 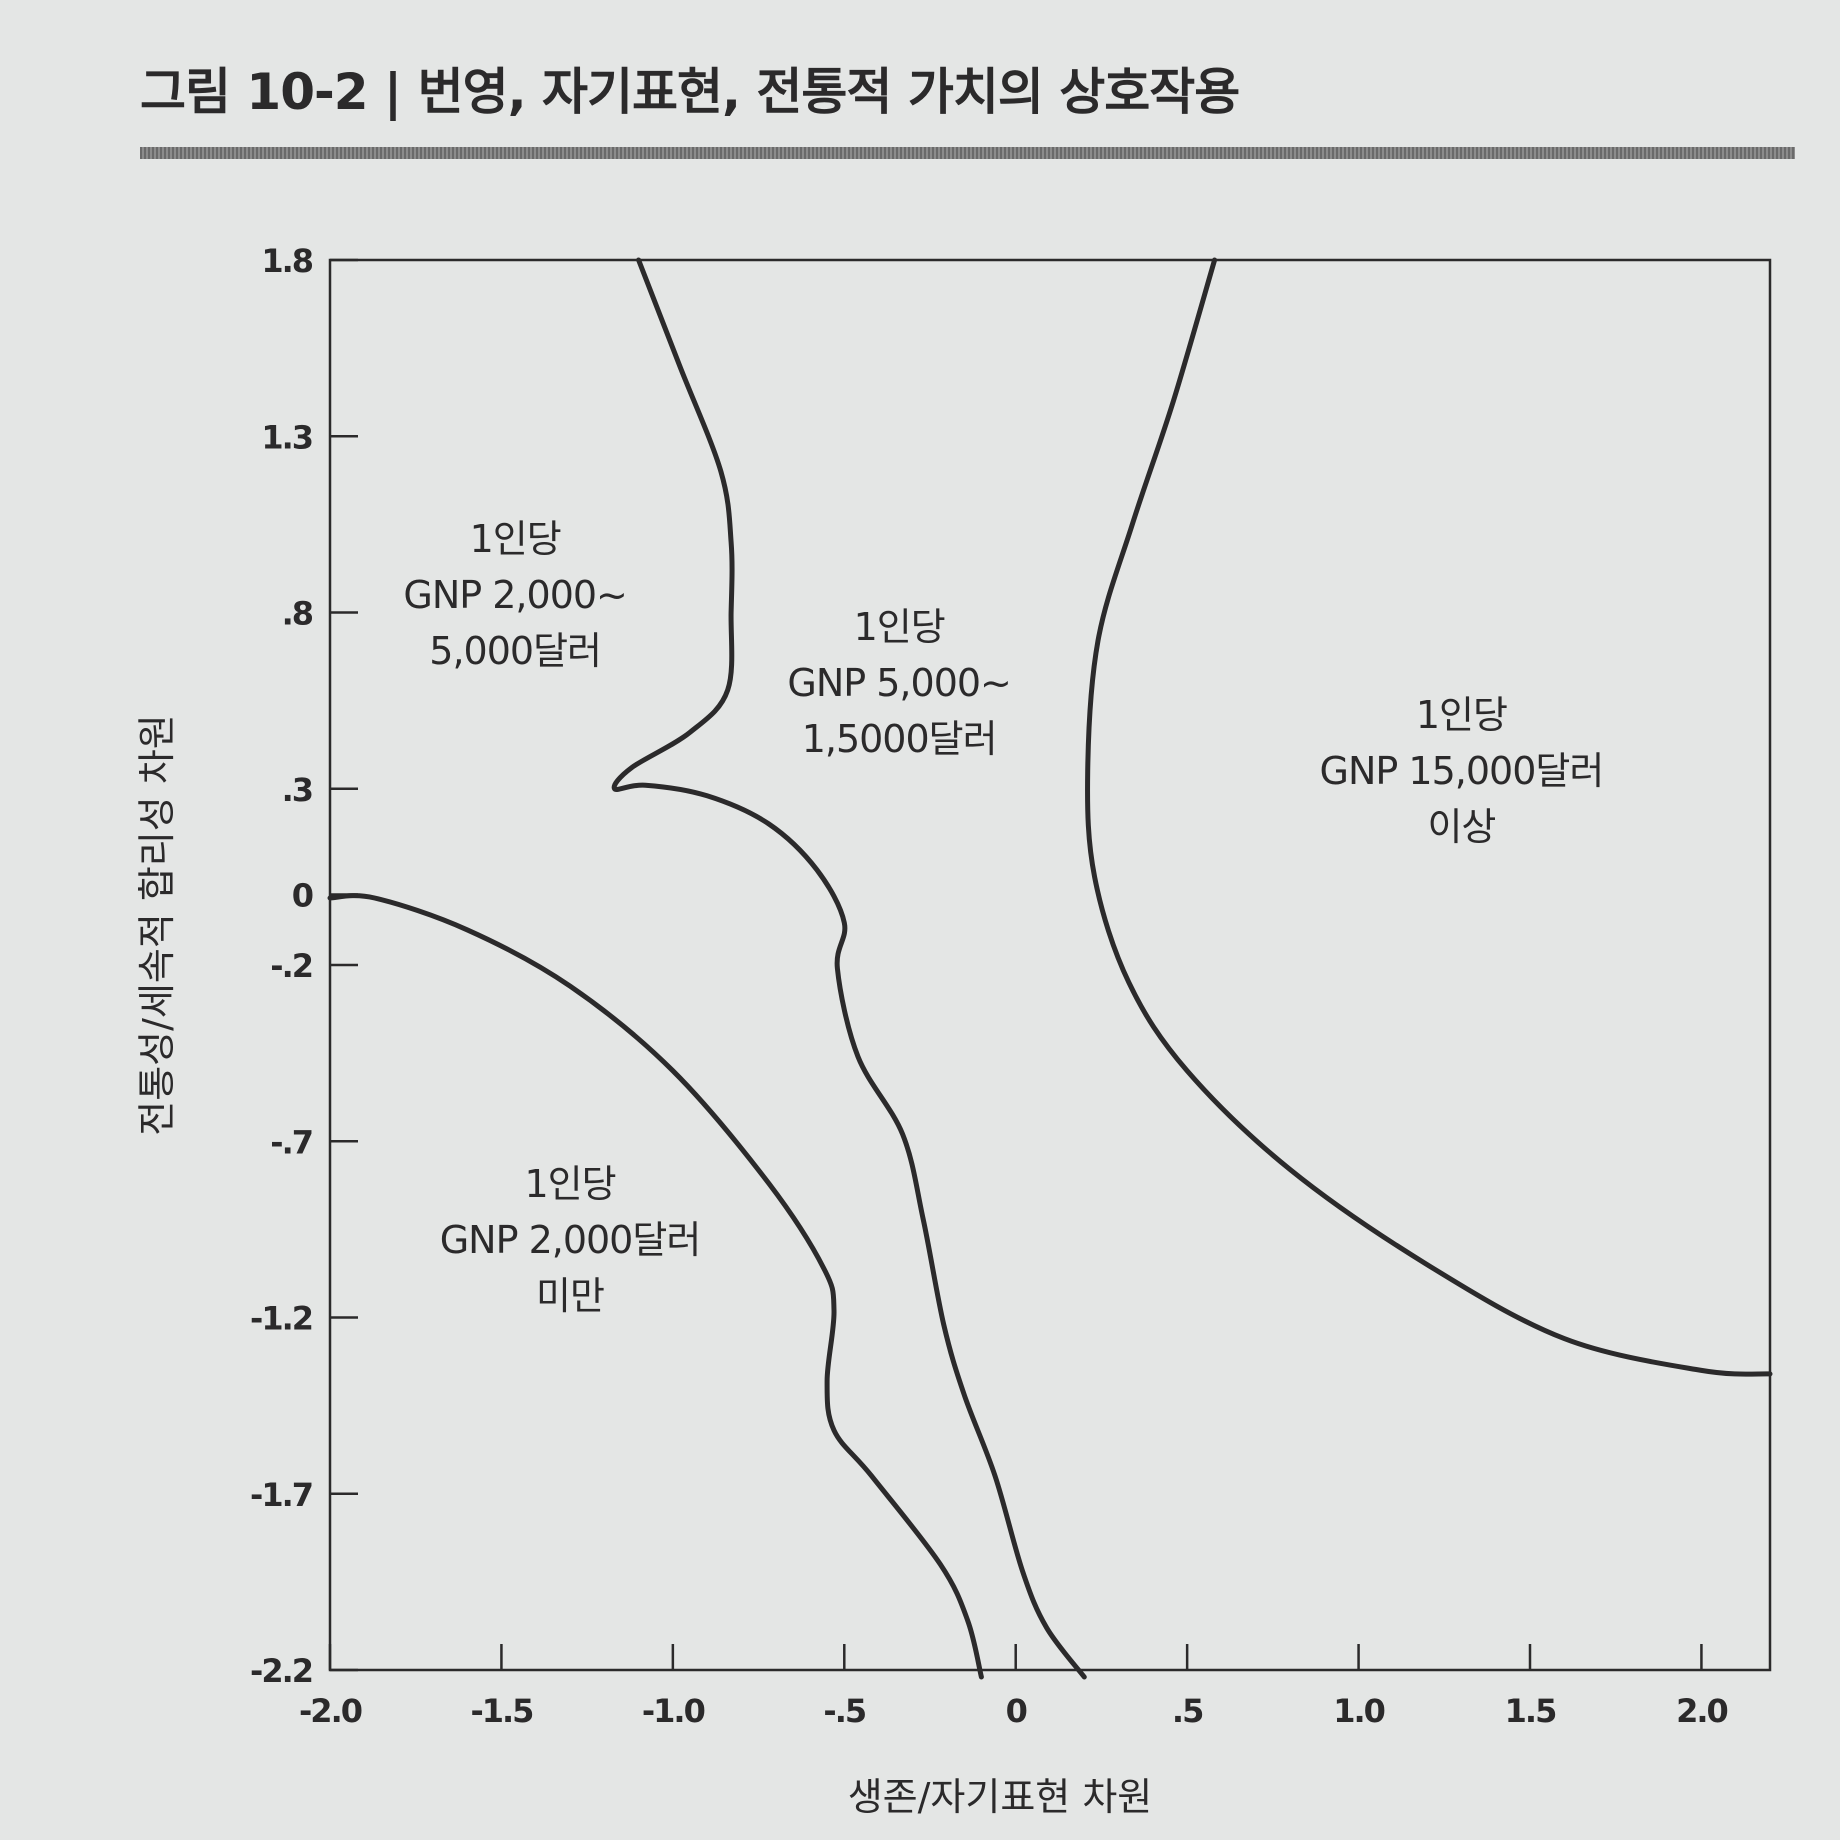 I want to click on x-tick-label-6: 1.0, so click(x=1358, y=1711).